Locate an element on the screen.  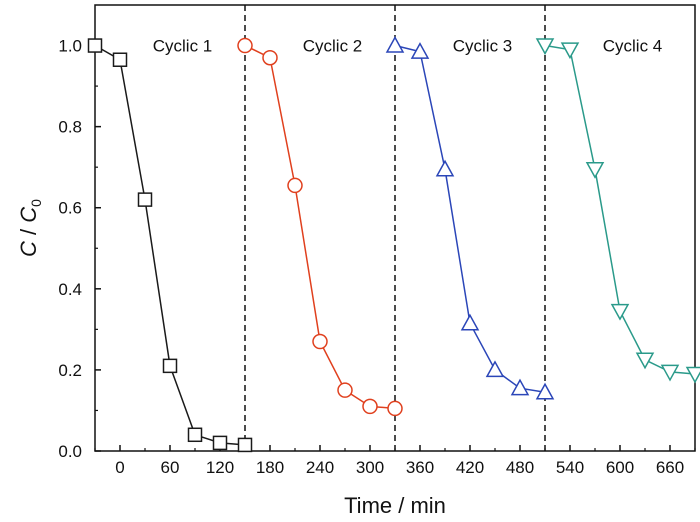
x-tick-label: 180 is located at coordinates (270, 467).